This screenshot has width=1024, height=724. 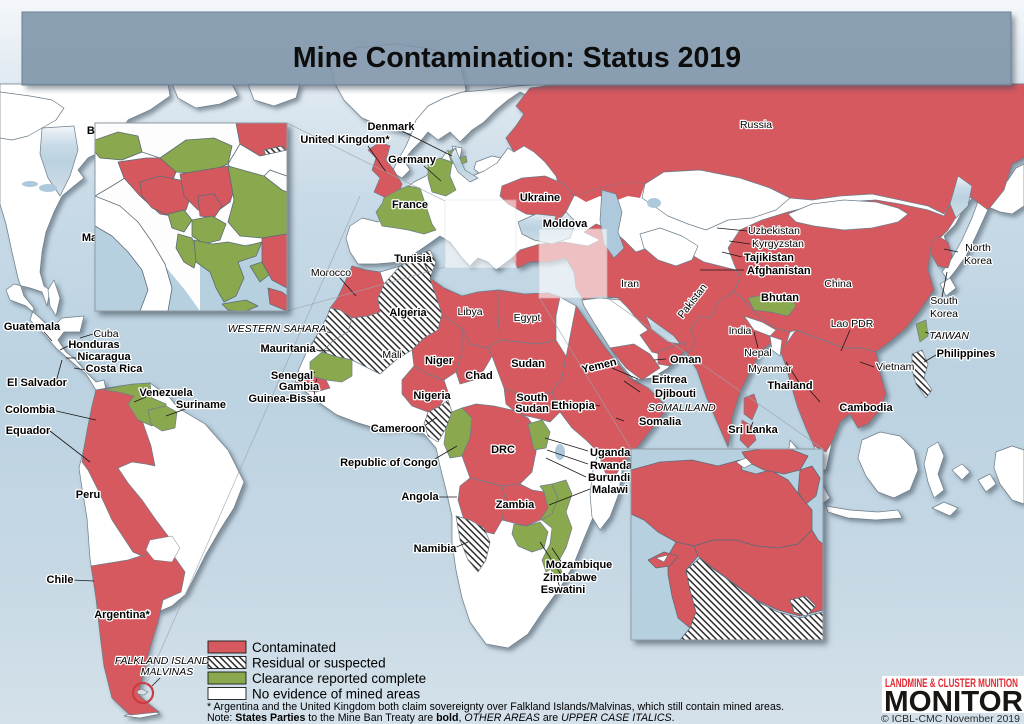 What do you see at coordinates (88, 495) in the screenshot?
I see `svg-text: Peru` at bounding box center [88, 495].